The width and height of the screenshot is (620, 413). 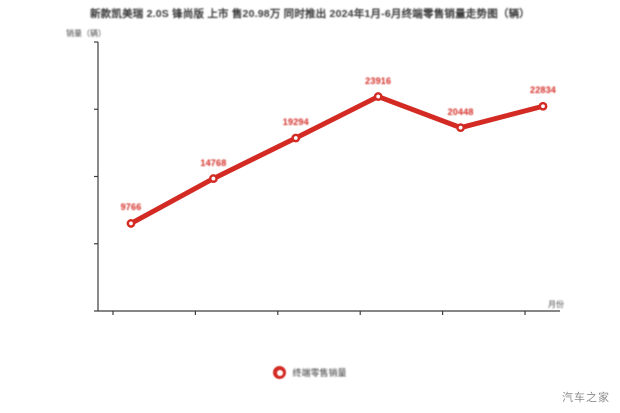 What do you see at coordinates (131, 207) in the screenshot?
I see `data-point-label: 9766` at bounding box center [131, 207].